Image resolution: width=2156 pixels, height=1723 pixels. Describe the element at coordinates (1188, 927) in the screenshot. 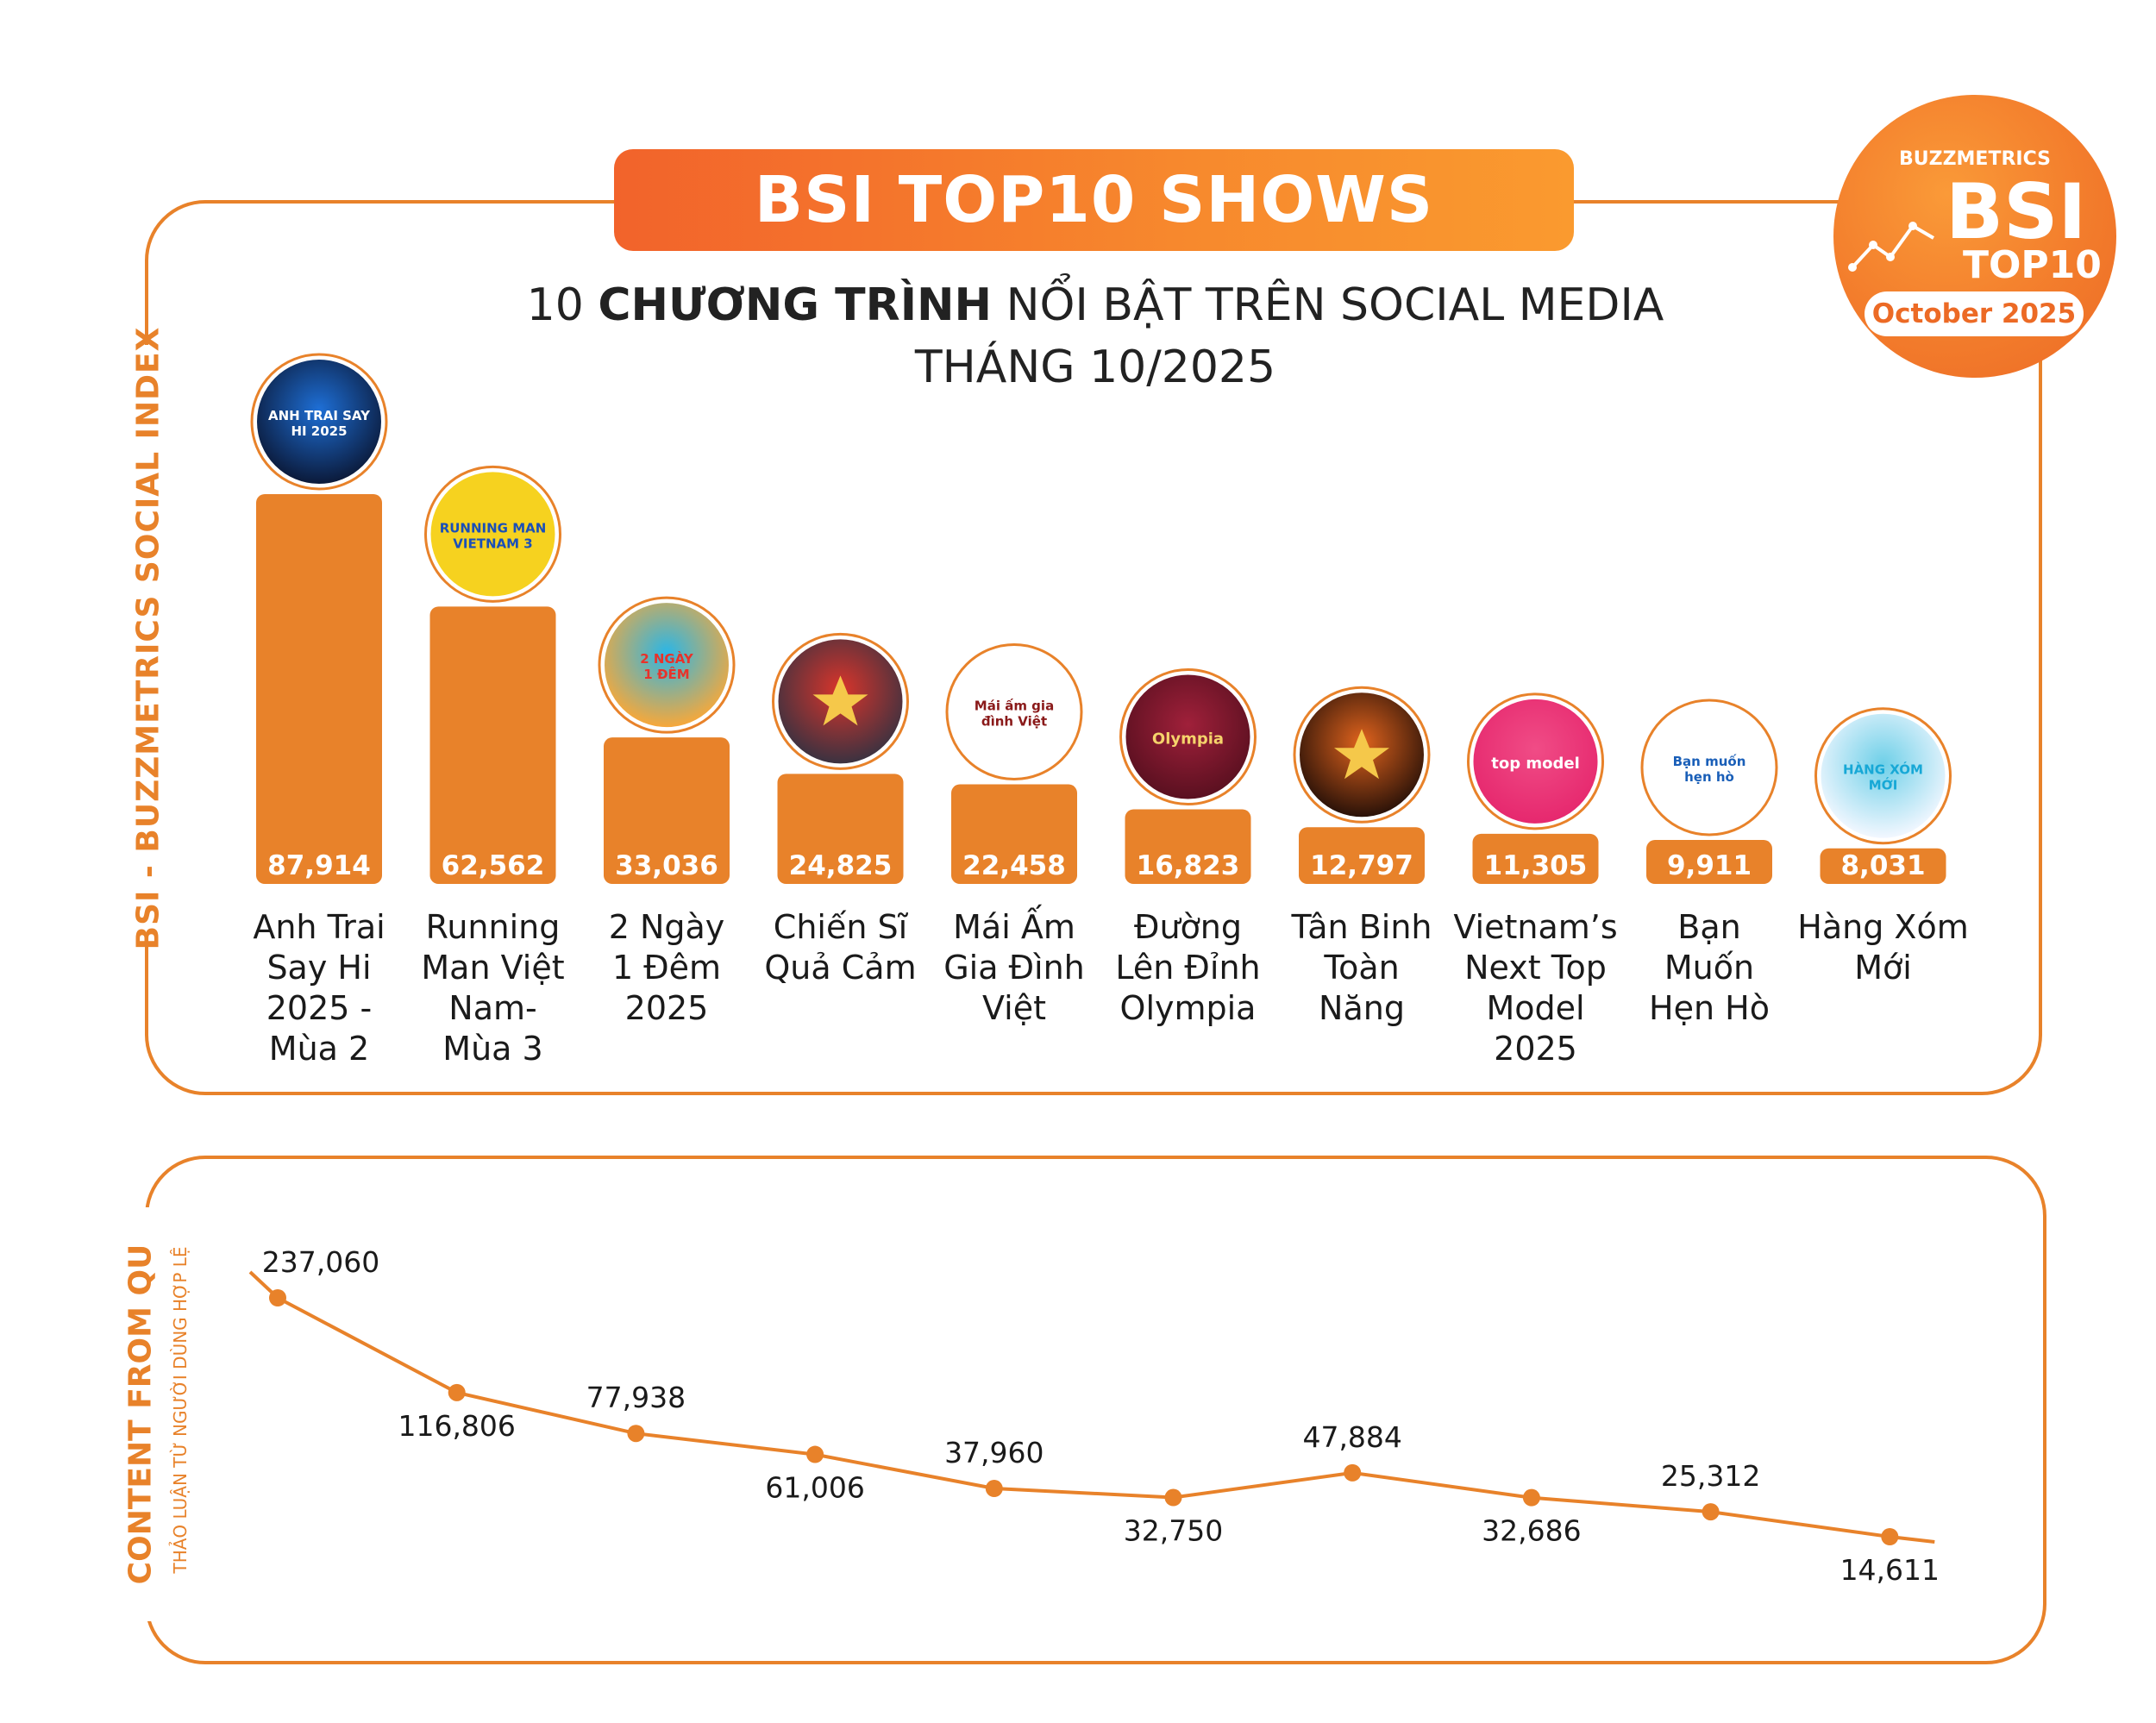

I see `category-label-6-line-1: Đường` at that location.